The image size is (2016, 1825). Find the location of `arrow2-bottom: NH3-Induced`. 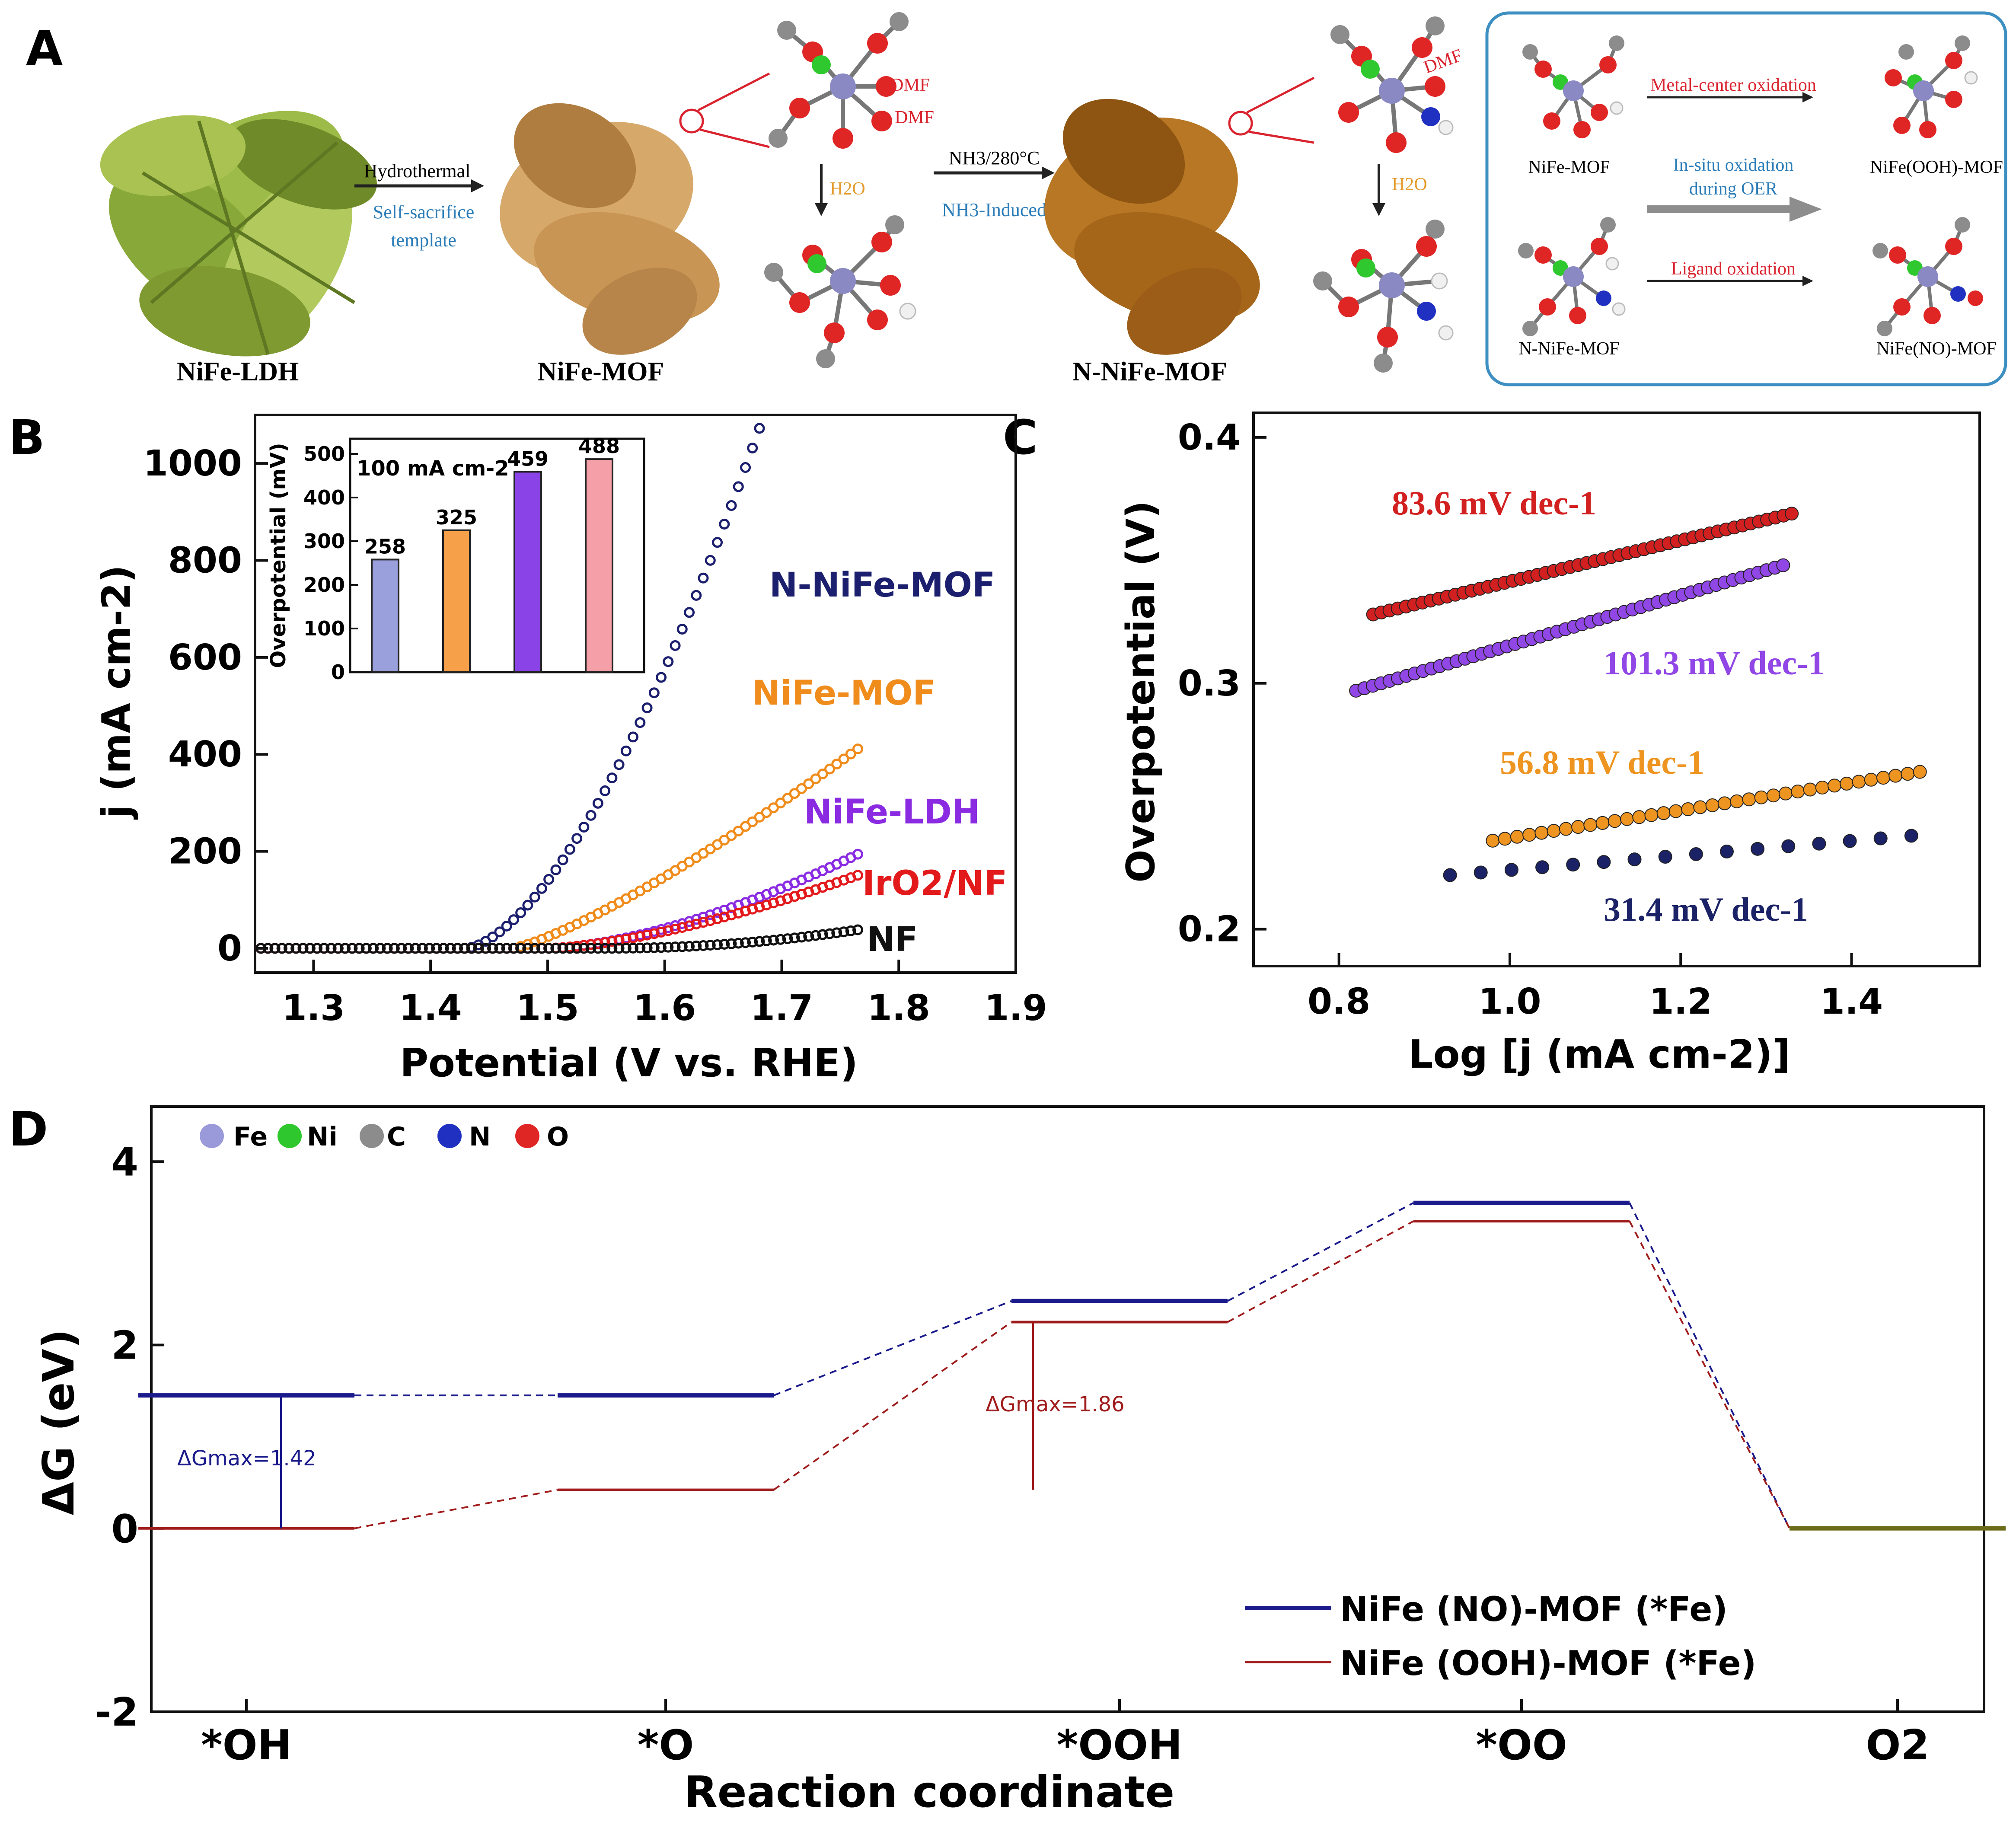

arrow2-bottom: NH3-Induced is located at coordinates (994, 209).